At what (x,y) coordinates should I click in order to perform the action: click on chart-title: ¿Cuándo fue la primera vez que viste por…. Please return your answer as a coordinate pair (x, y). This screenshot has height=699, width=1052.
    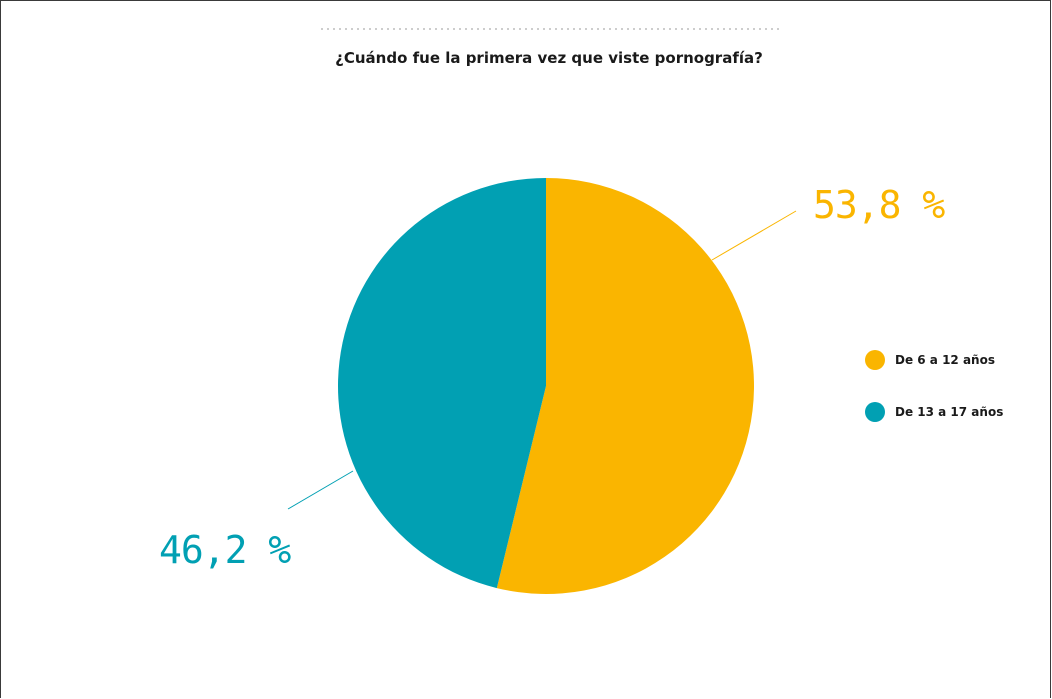
    Looking at the image, I should click on (549, 58).